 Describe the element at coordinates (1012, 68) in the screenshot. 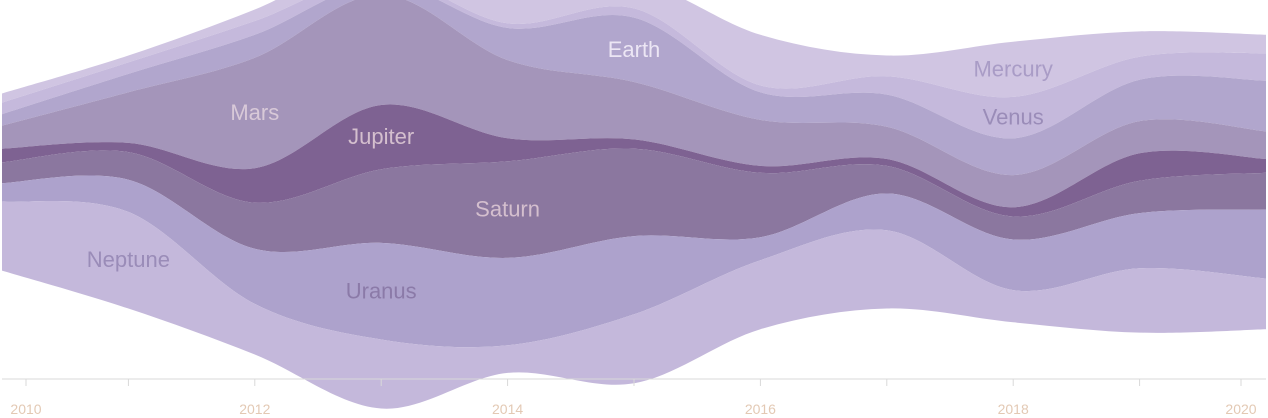

I see `stream-label-mercury: Mercury` at that location.